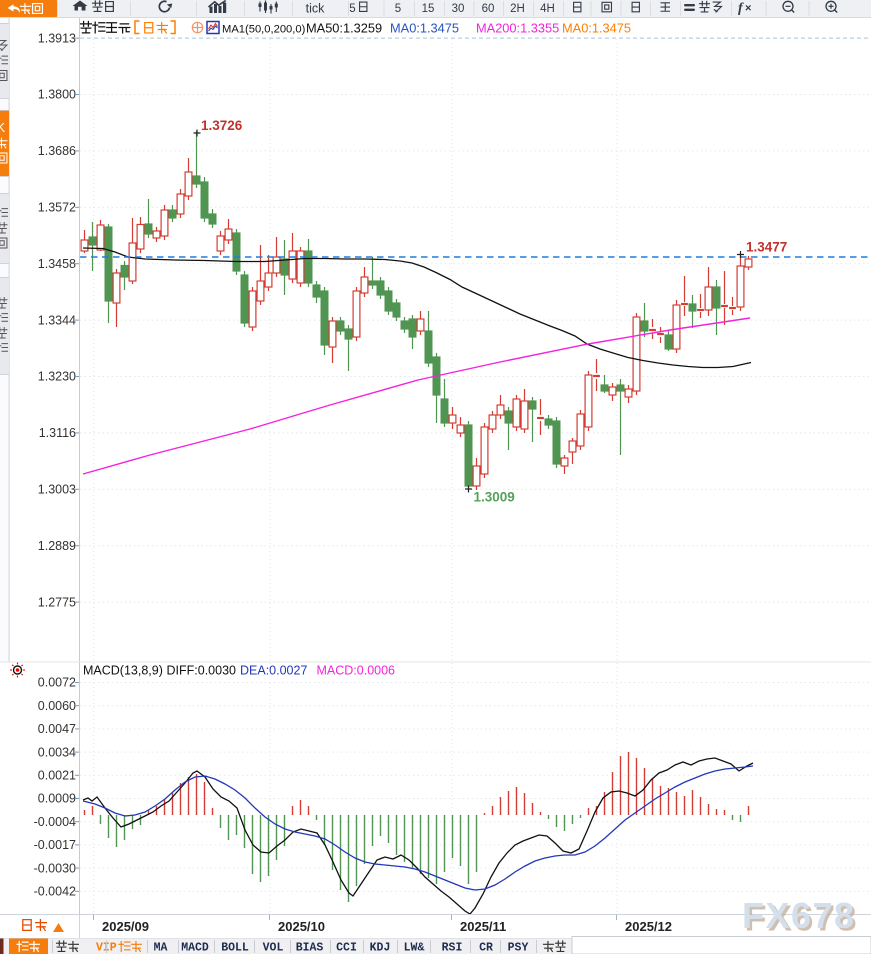 Image resolution: width=871 pixels, height=954 pixels. I want to click on svg-text: K, so click(3, 127).